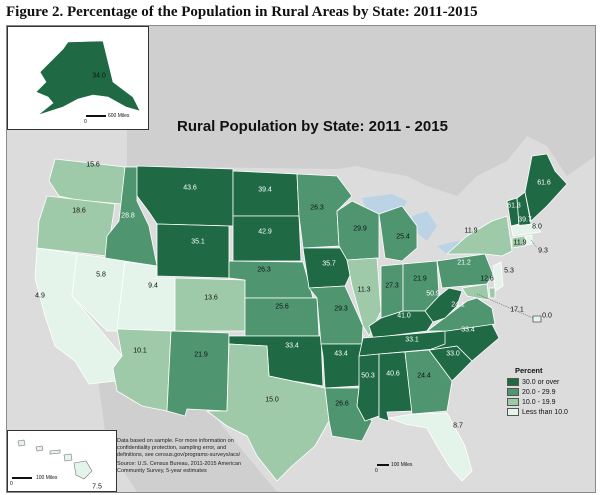 The image size is (600, 495). What do you see at coordinates (393, 374) in the screenshot?
I see `value-alabama: 40.6` at bounding box center [393, 374].